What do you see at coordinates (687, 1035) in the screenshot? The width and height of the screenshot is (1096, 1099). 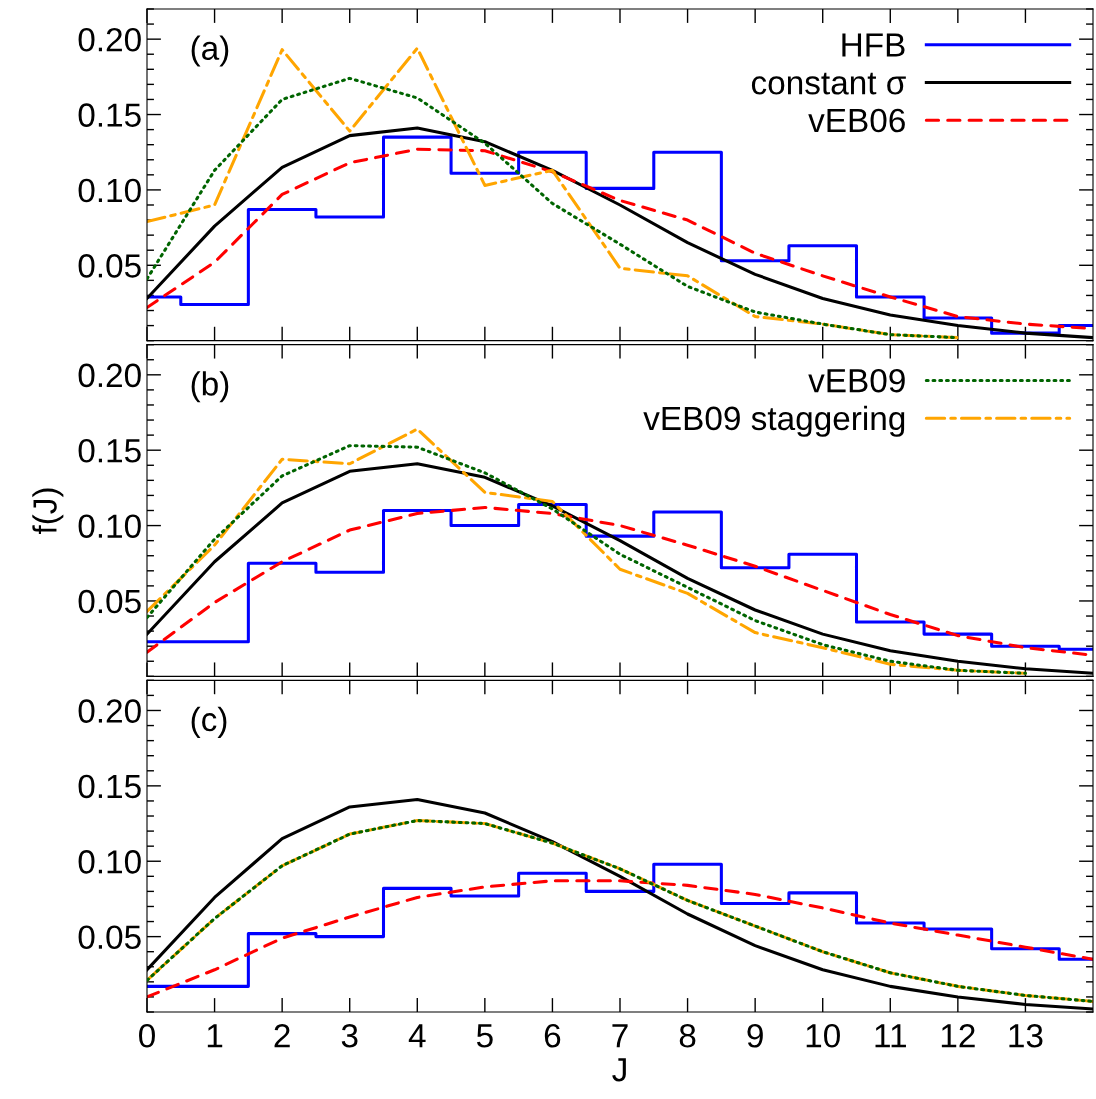 I see `x-tick-label: 8` at bounding box center [687, 1035].